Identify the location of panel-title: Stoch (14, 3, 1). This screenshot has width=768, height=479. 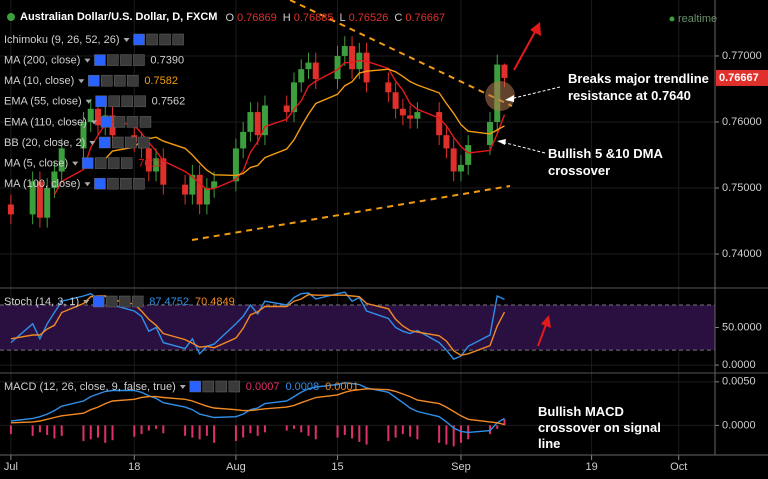
(41, 302).